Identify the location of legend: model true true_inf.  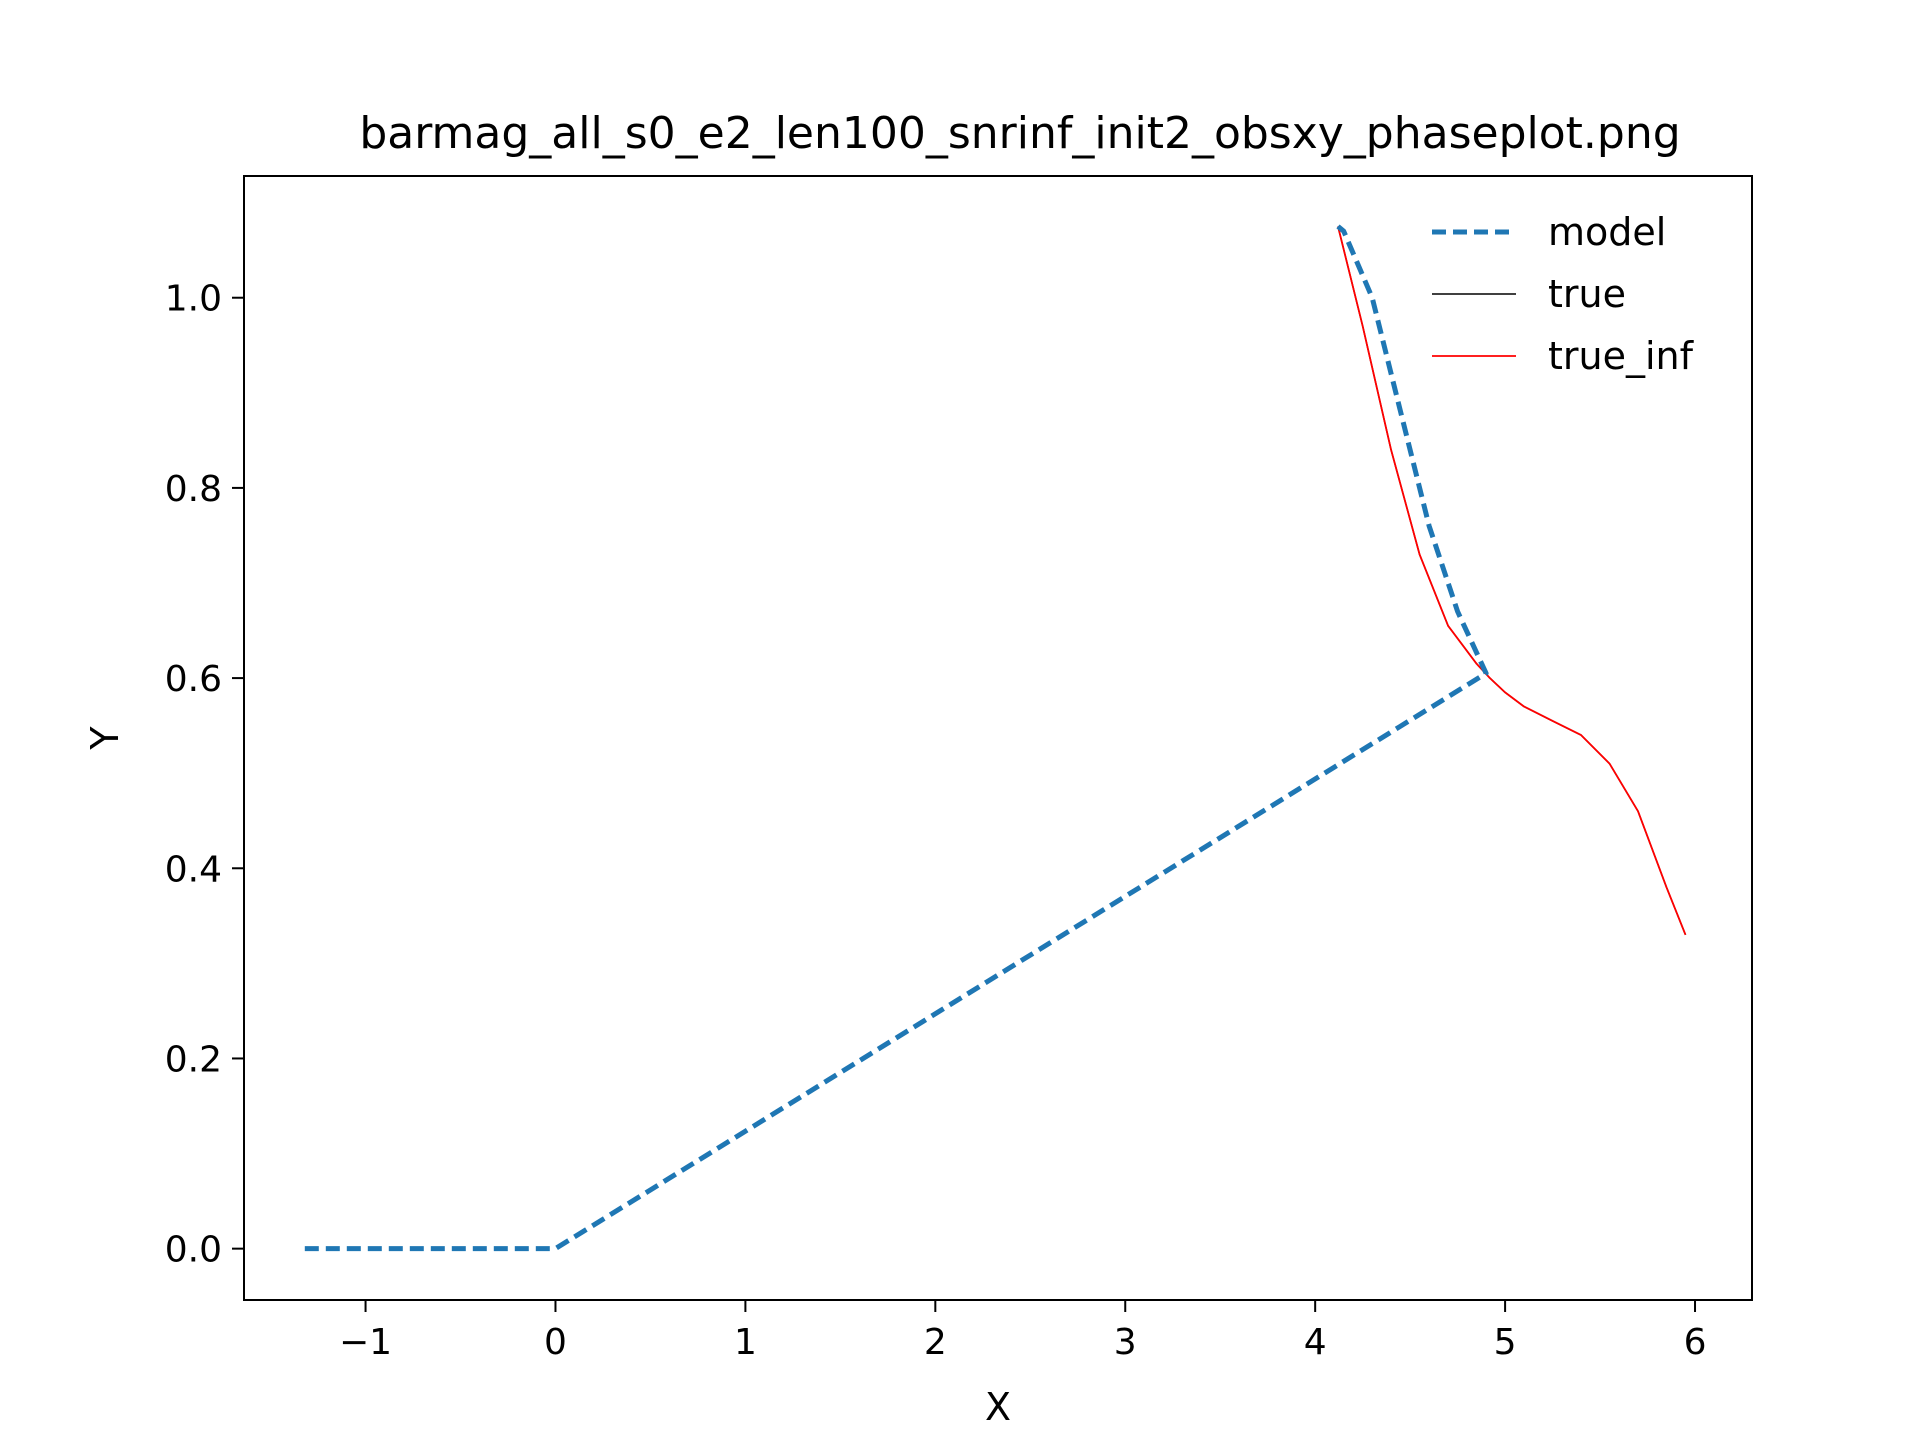
(1563, 294).